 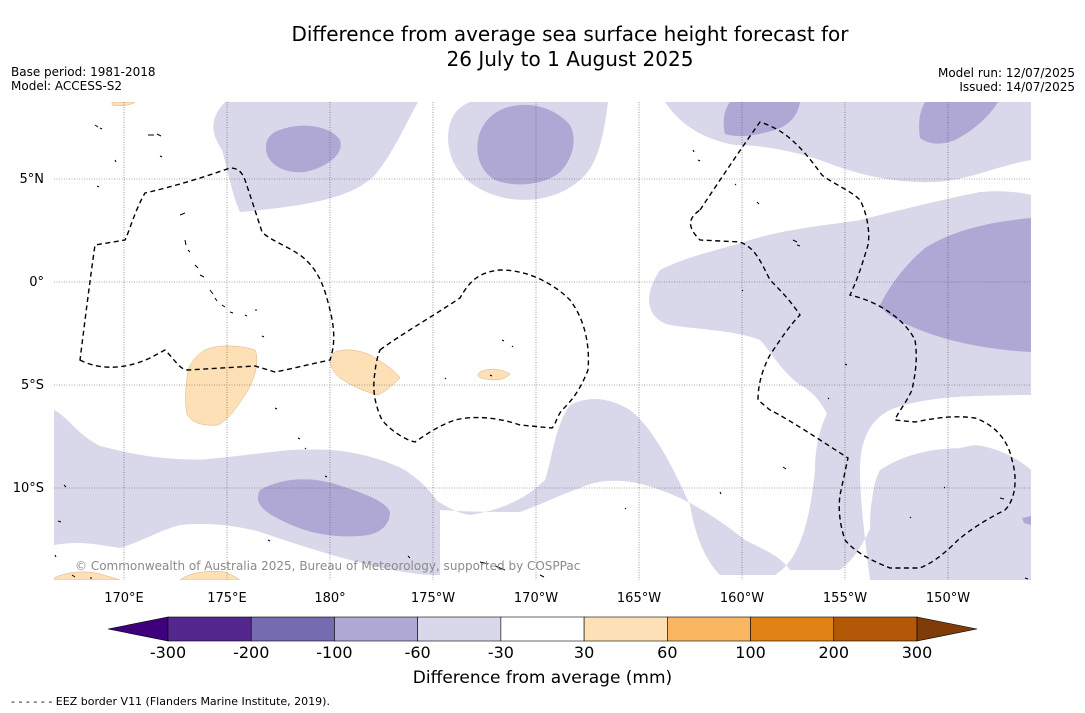 I want to click on positive-region-central, so click(x=365, y=372).